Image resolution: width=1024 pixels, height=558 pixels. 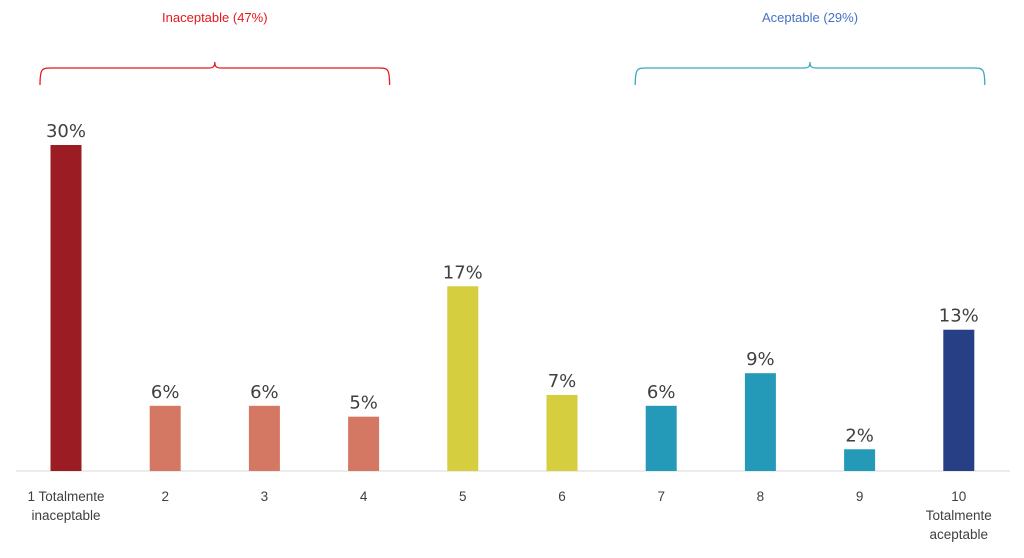 What do you see at coordinates (761, 496) in the screenshot?
I see `category-label-8: 8` at bounding box center [761, 496].